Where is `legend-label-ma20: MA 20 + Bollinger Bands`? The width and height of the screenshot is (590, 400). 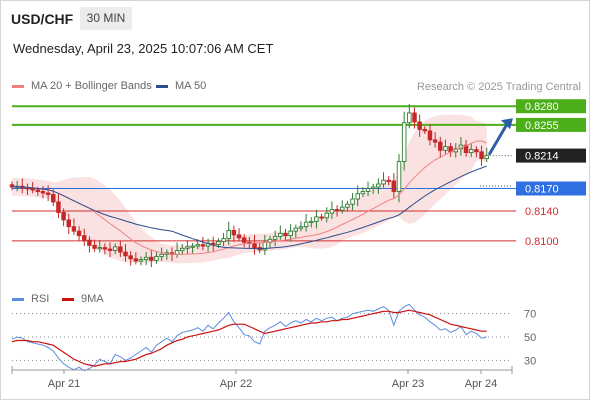 legend-label-ma20: MA 20 + Bollinger Bands is located at coordinates (91, 86).